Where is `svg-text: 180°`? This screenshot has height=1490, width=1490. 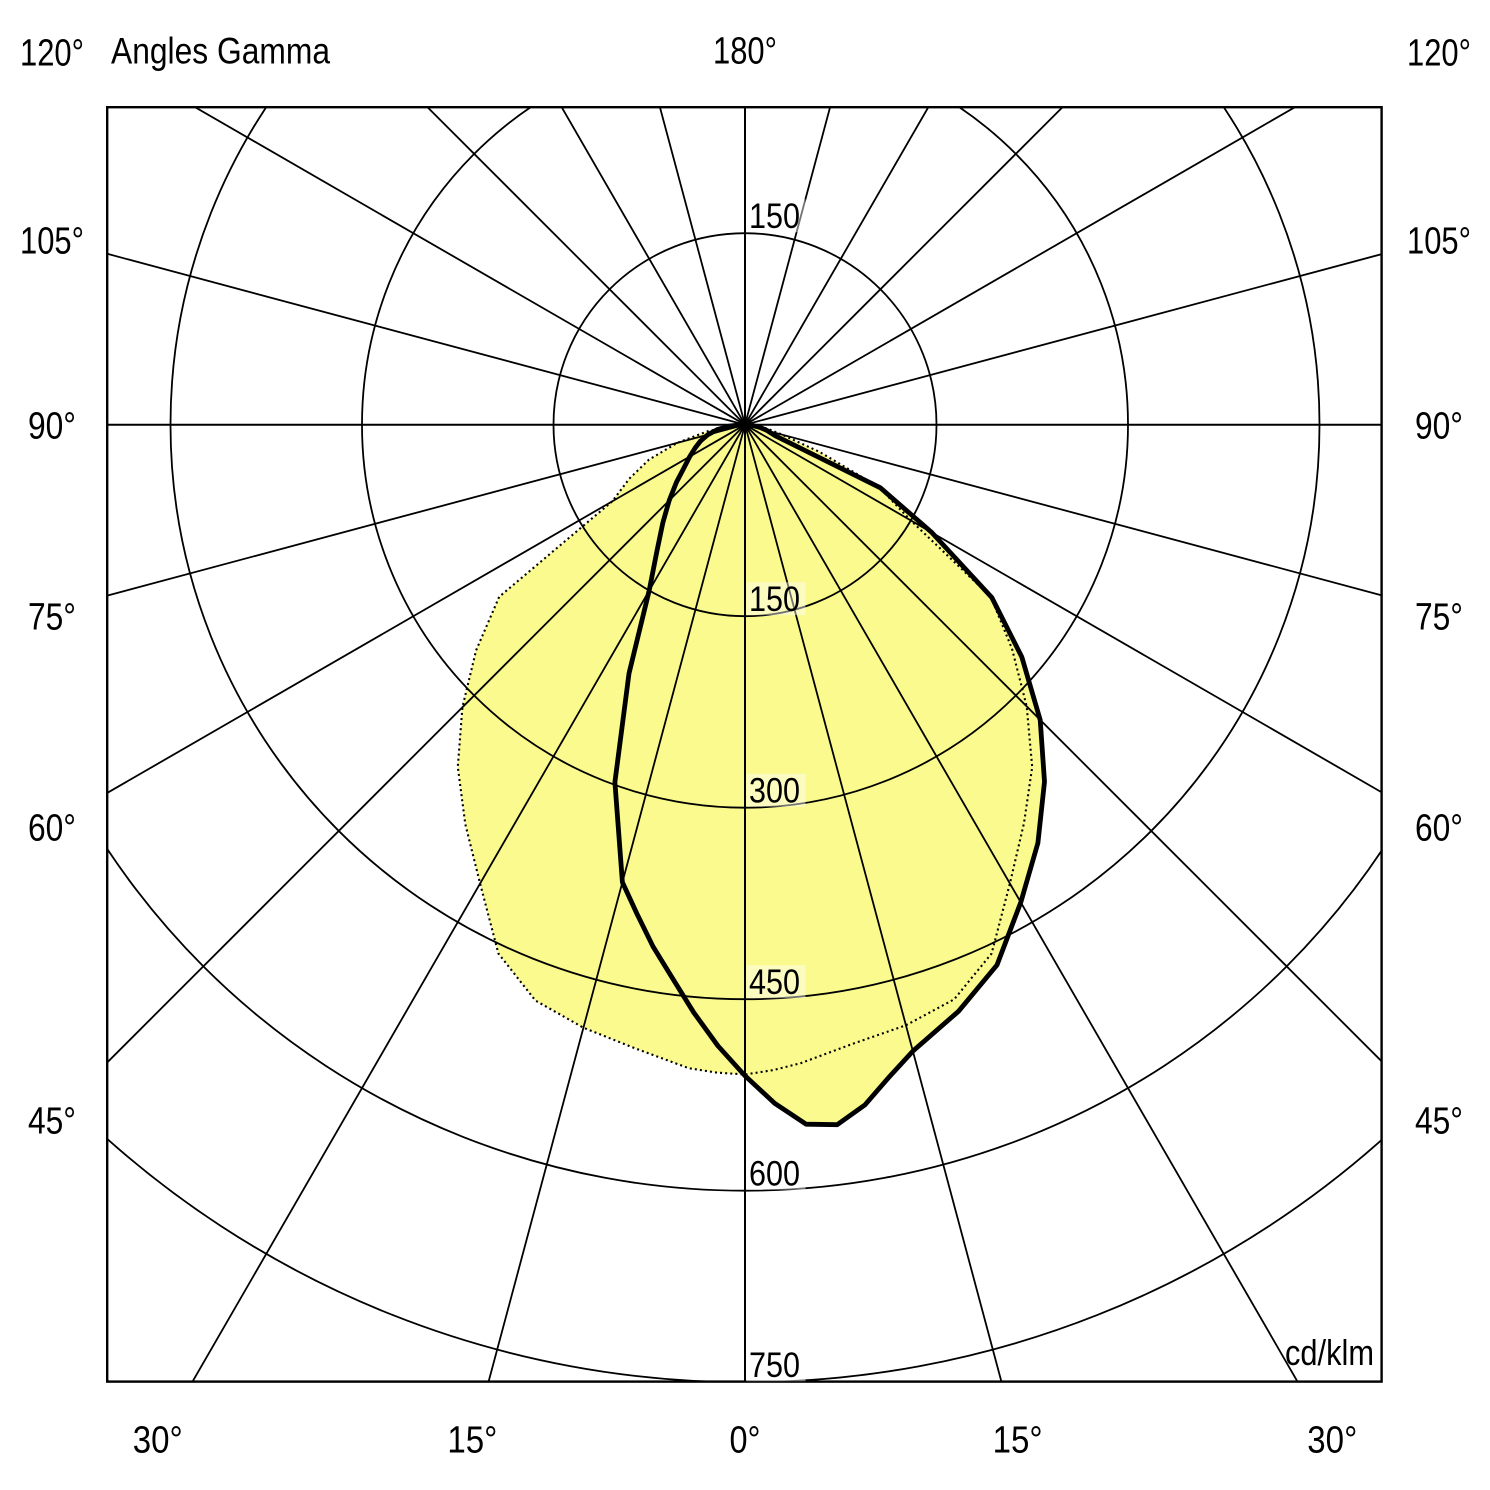
svg-text: 180° is located at coordinates (745, 52).